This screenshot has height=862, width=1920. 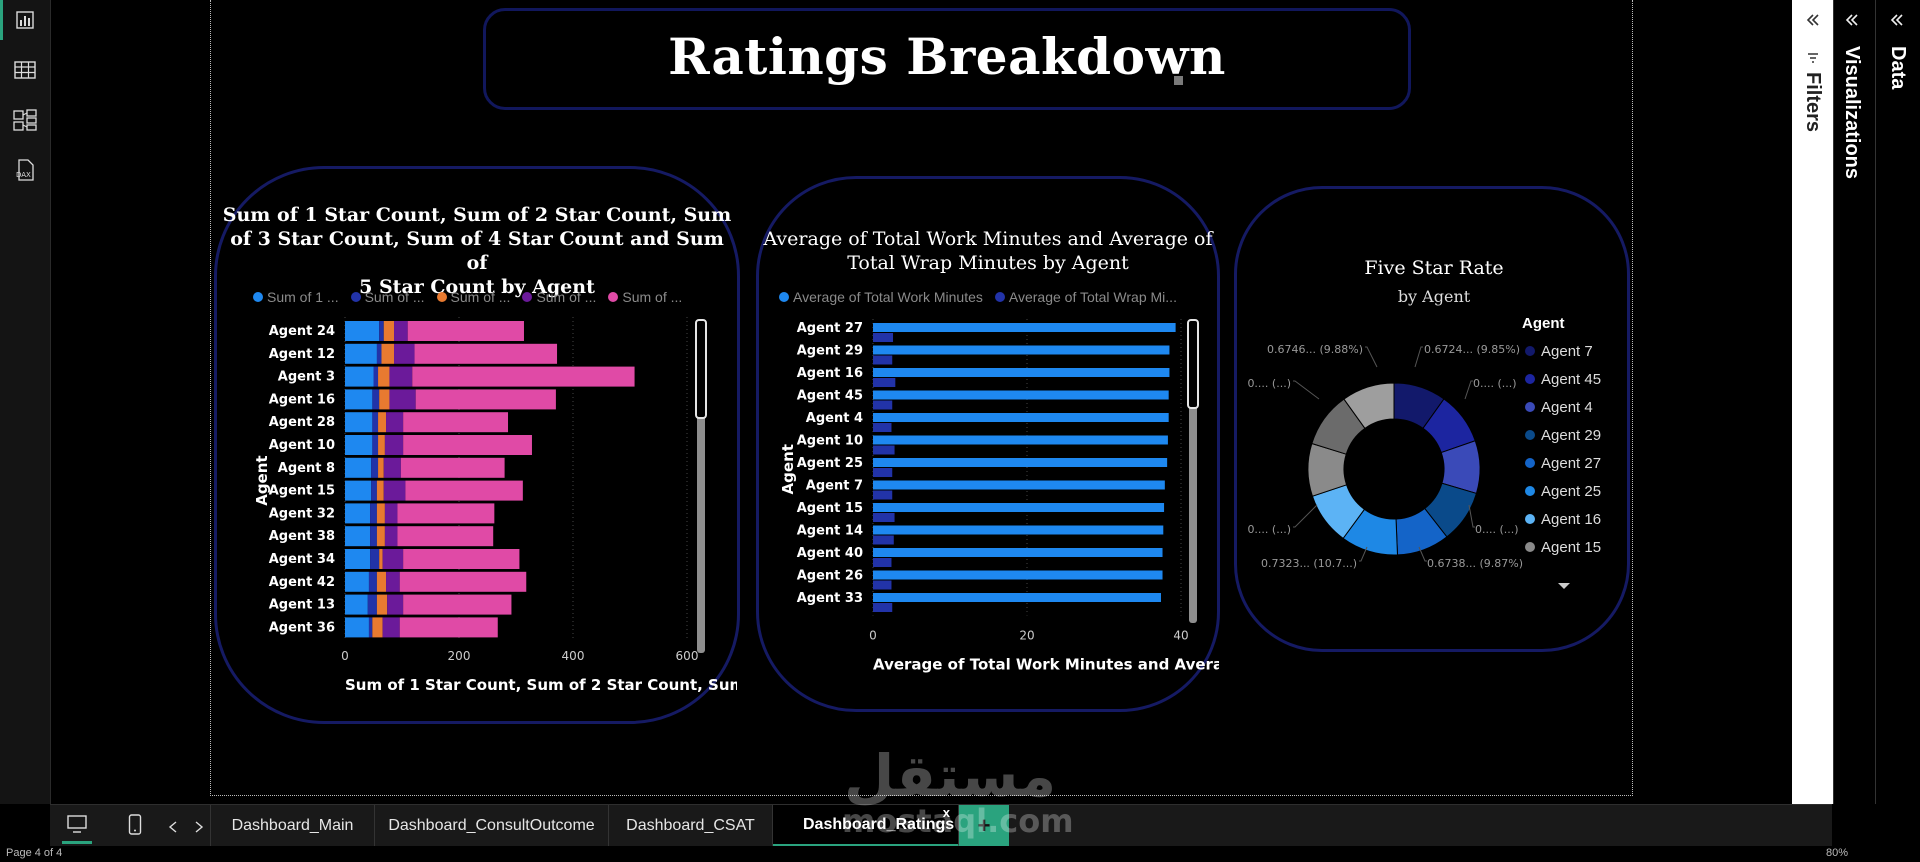 I want to click on desktop-layout-button, so click(x=77, y=827).